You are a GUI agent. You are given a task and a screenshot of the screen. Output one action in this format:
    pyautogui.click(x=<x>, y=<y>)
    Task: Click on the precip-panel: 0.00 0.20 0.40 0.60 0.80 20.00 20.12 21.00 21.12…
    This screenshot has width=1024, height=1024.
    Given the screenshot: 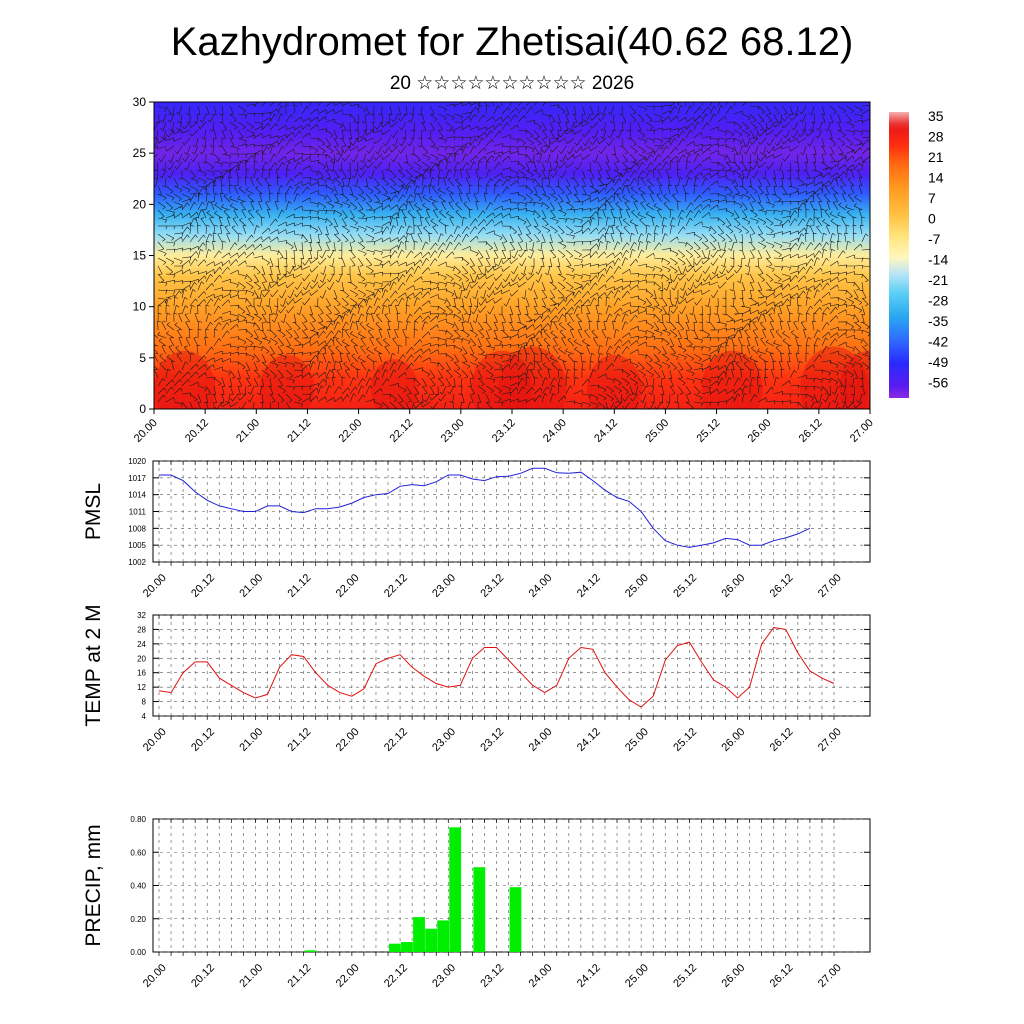 What is the action you would take?
    pyautogui.click(x=476, y=902)
    